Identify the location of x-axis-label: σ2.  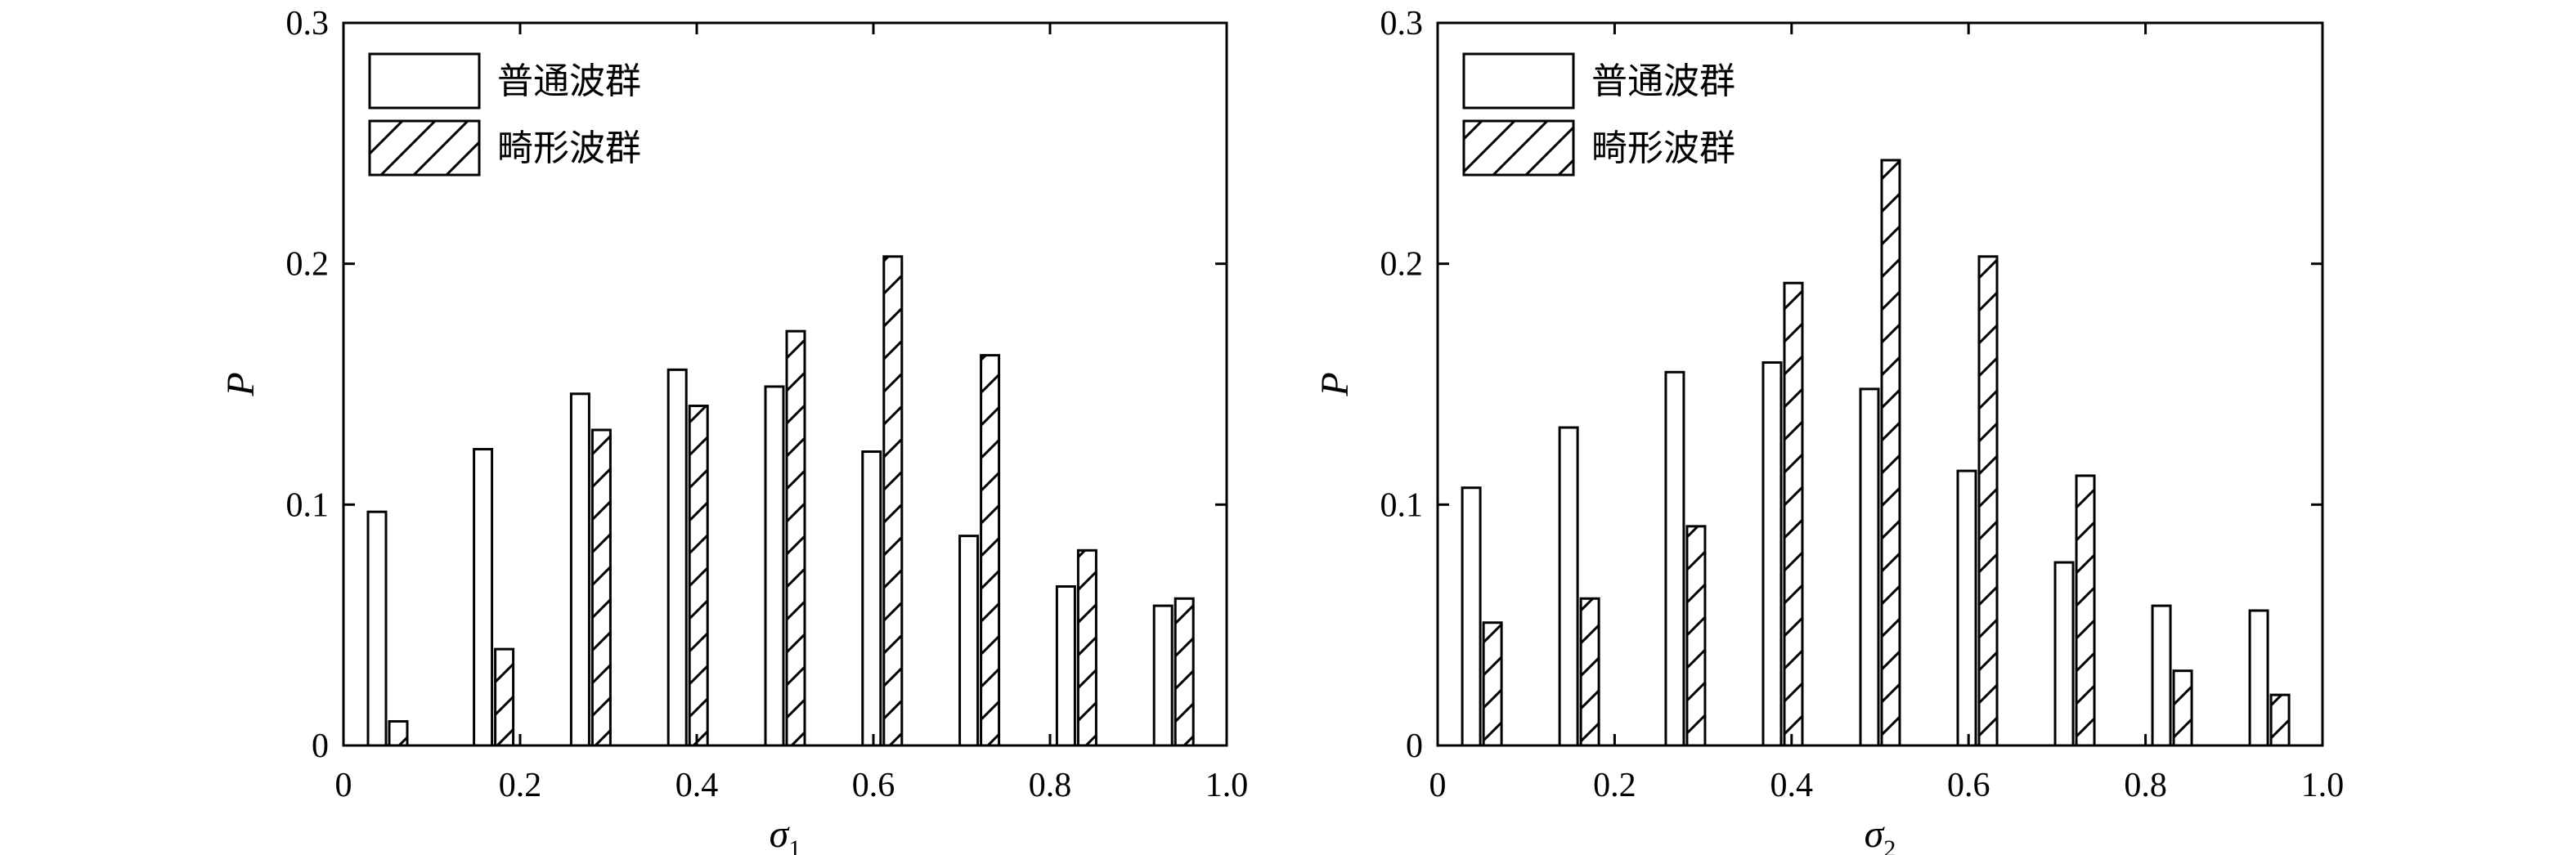
(1880, 833).